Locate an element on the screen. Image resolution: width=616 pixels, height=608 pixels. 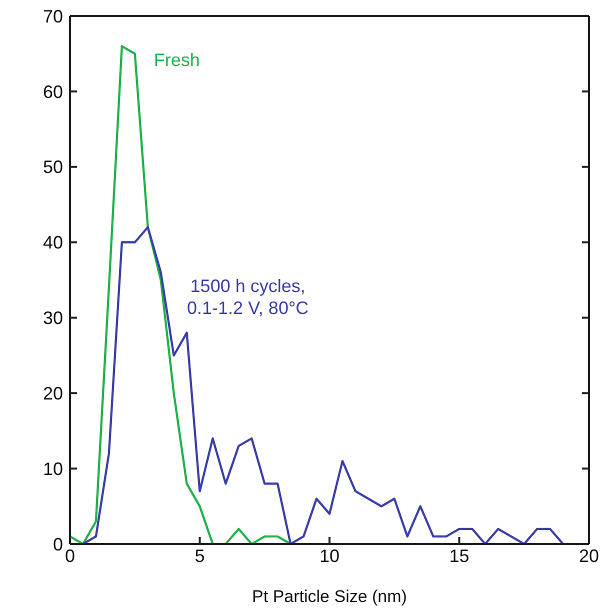
y-tick-label: 10 is located at coordinates (52, 468).